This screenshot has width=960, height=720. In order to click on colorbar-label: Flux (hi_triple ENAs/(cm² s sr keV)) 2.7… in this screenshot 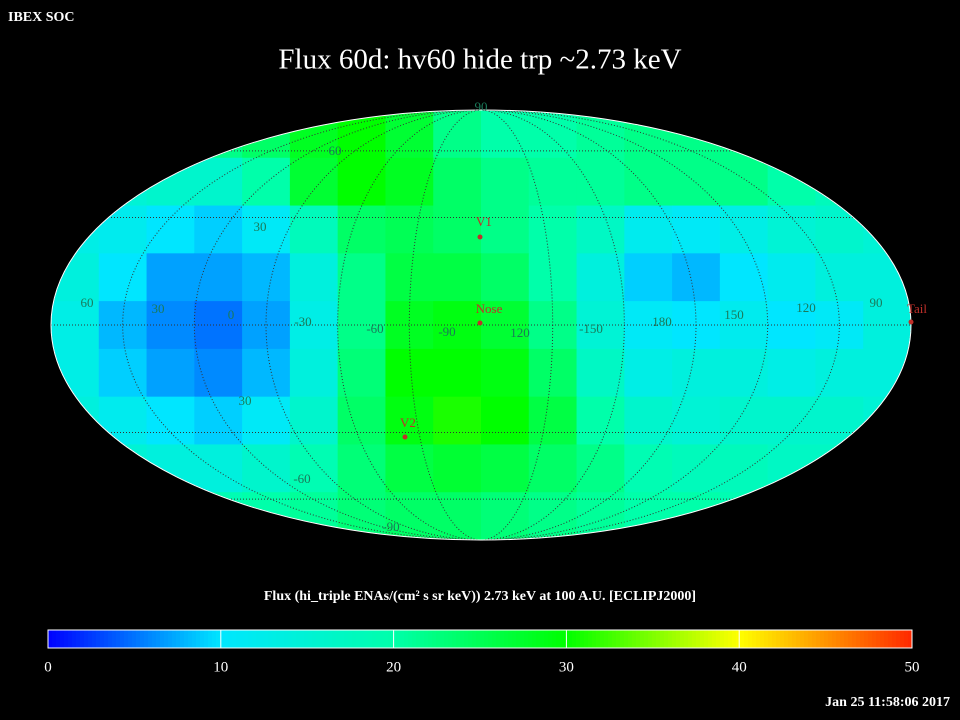, I will do `click(480, 596)`.